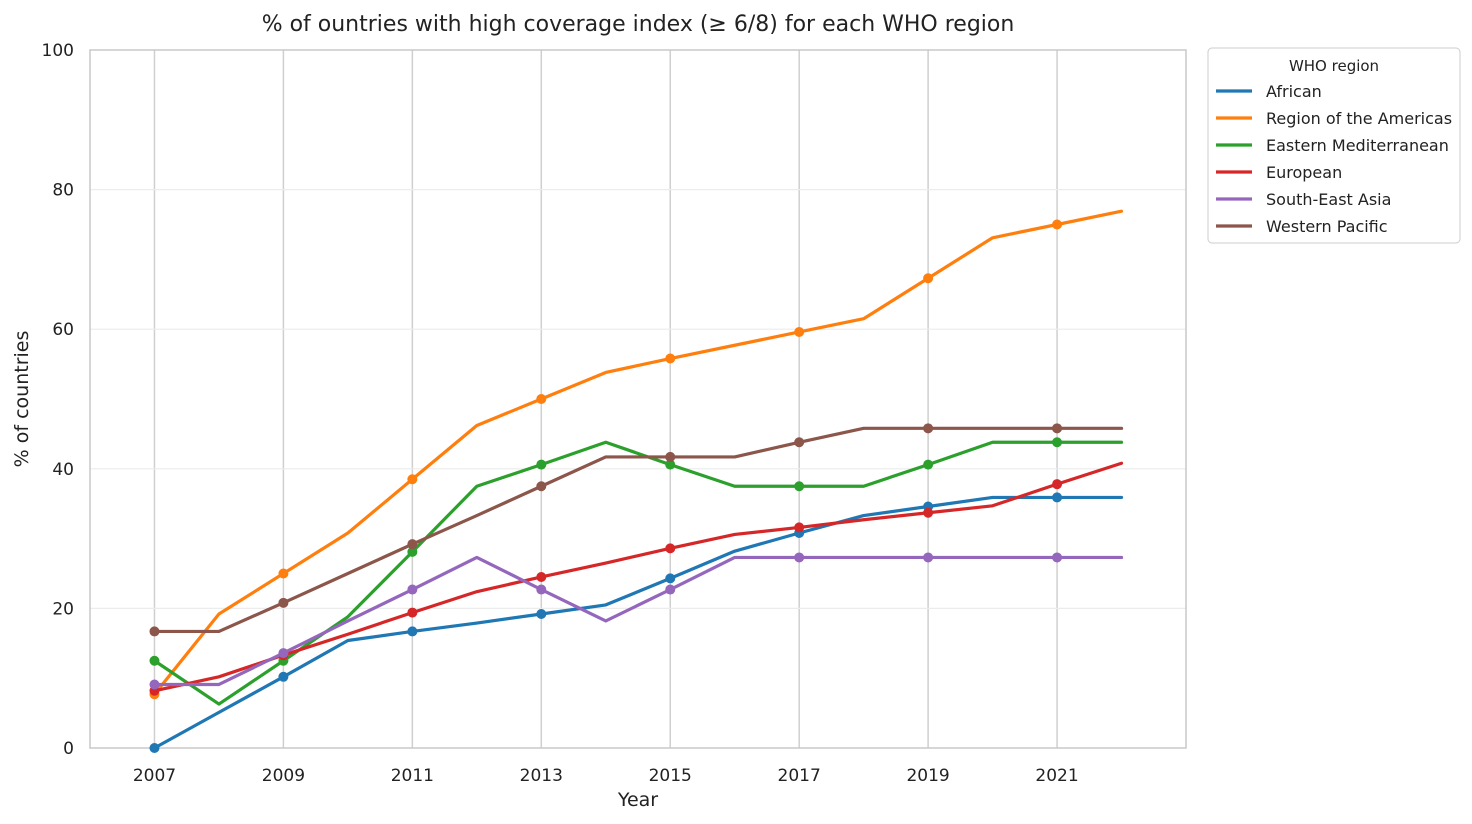 The width and height of the screenshot is (1472, 824). What do you see at coordinates (541, 776) in the screenshot?
I see `x-tick-label: 2013` at bounding box center [541, 776].